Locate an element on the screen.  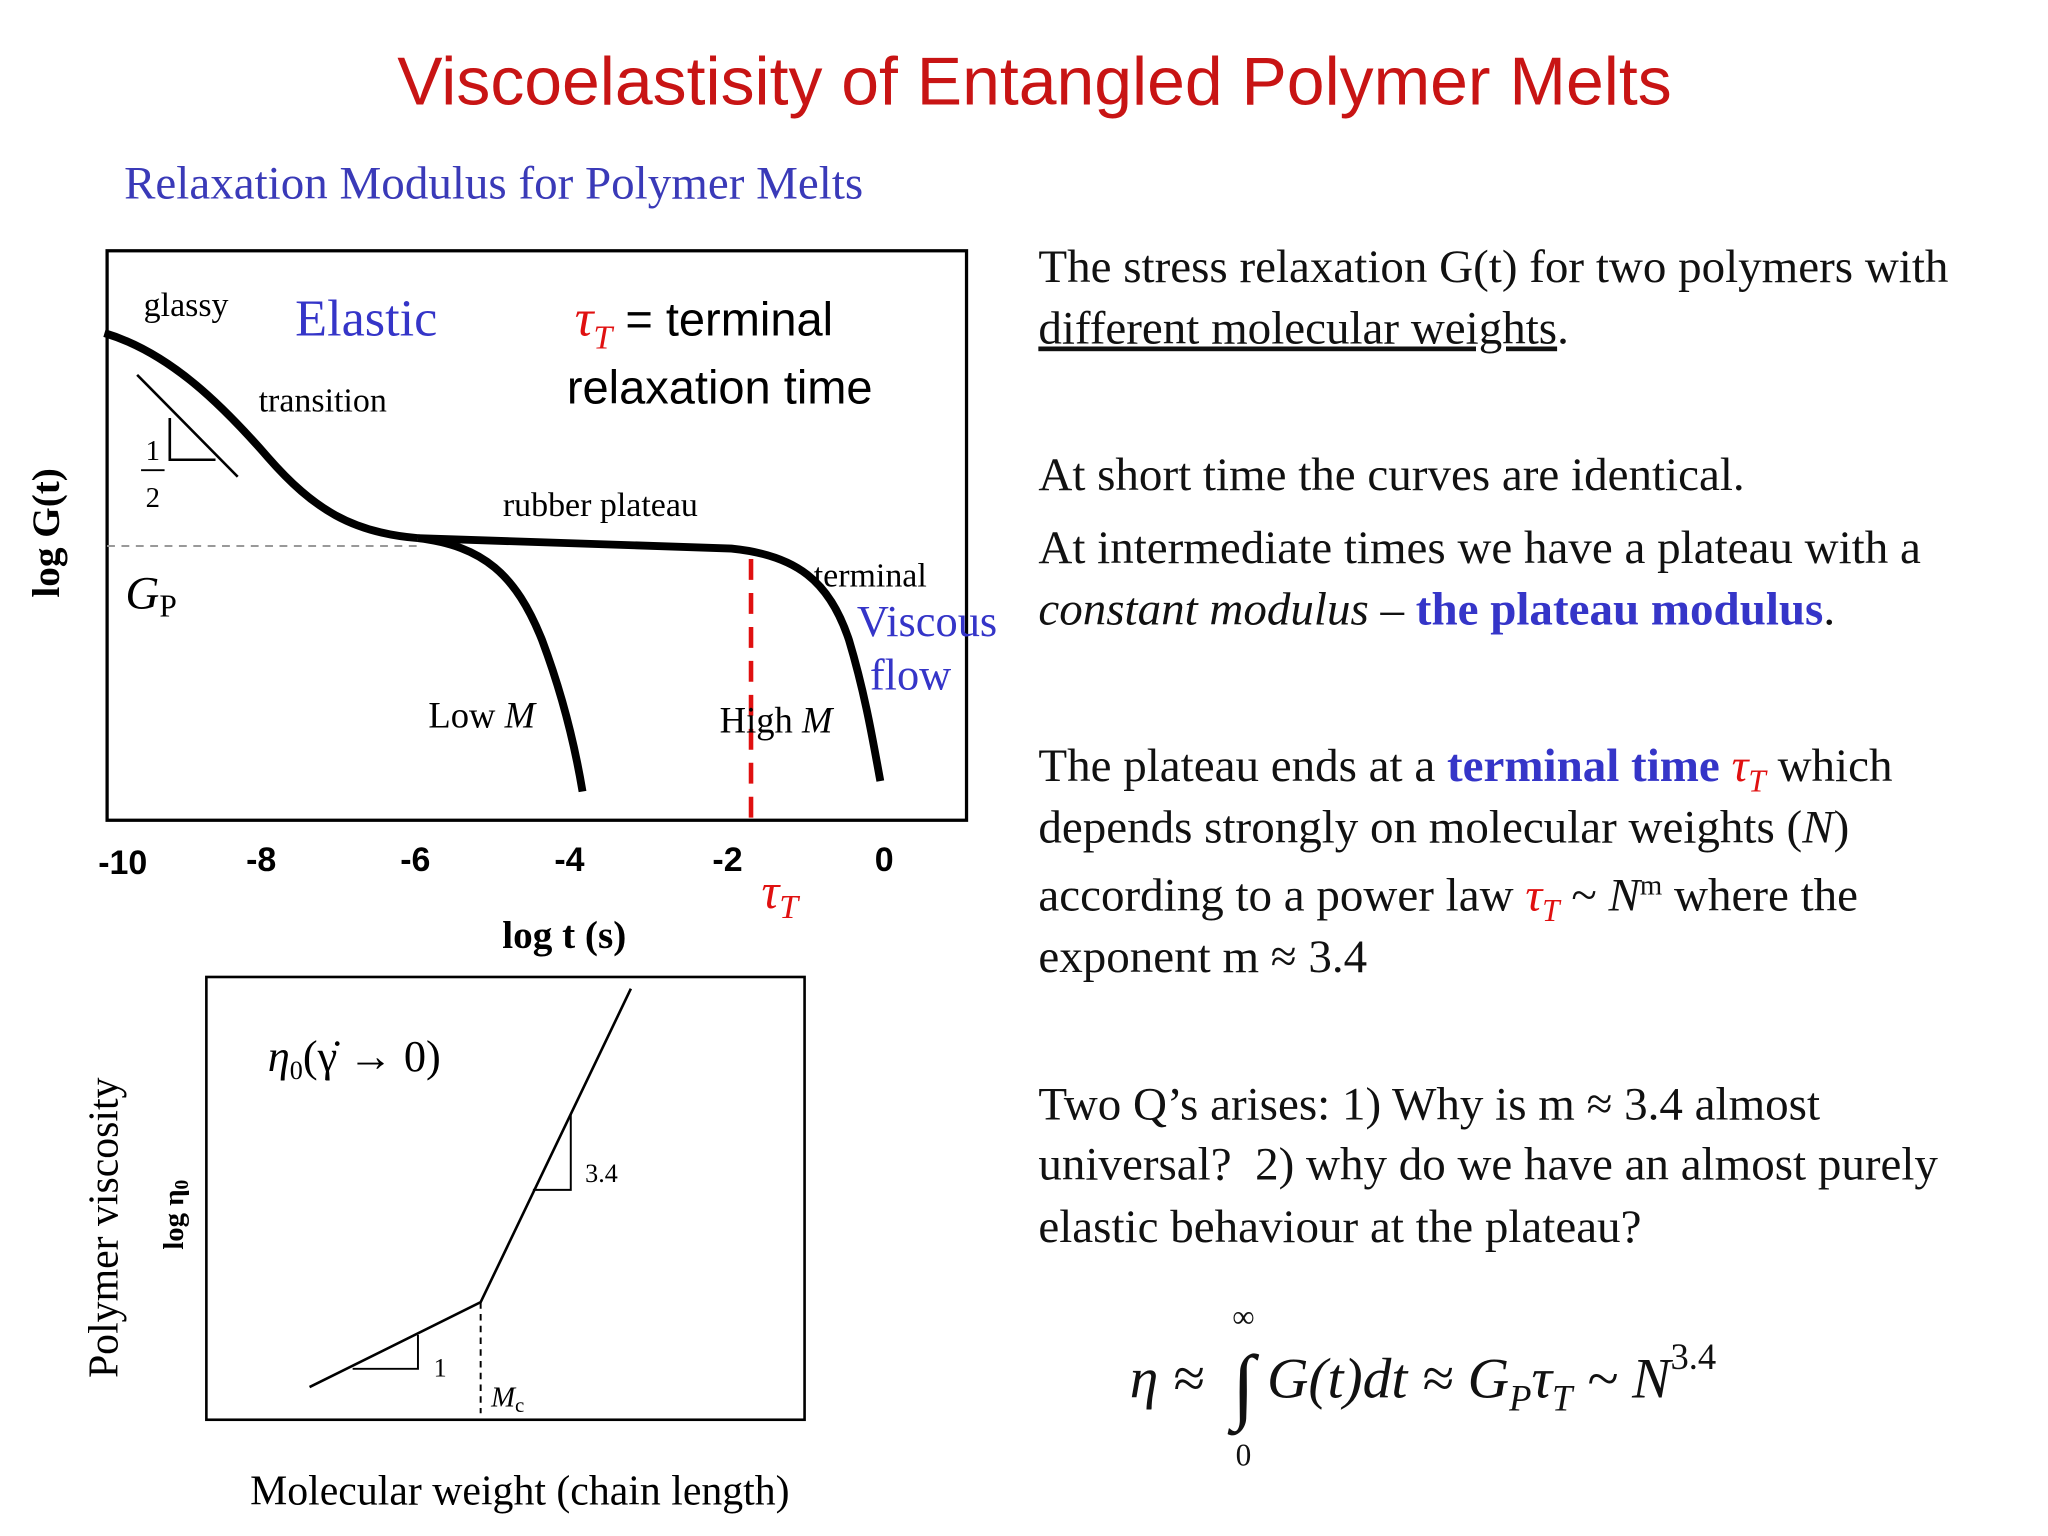
region-label: glassy is located at coordinates (186, 305).